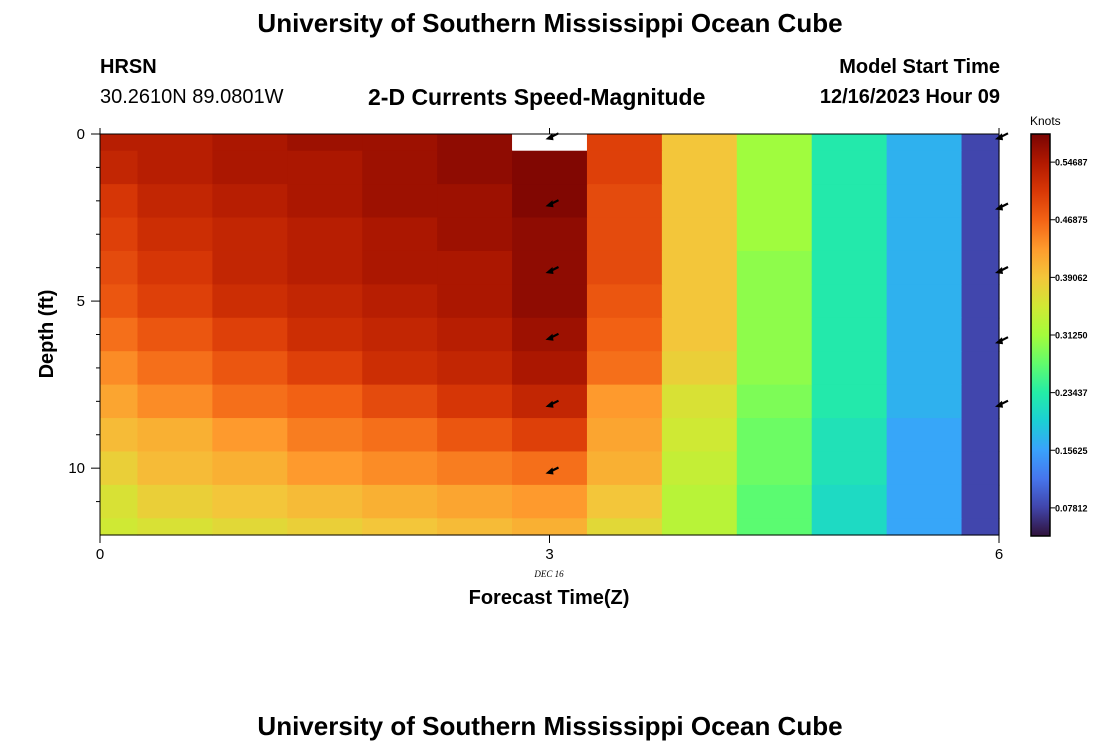  I want to click on colorbar-tick-label: 0.15625, so click(1071, 451).